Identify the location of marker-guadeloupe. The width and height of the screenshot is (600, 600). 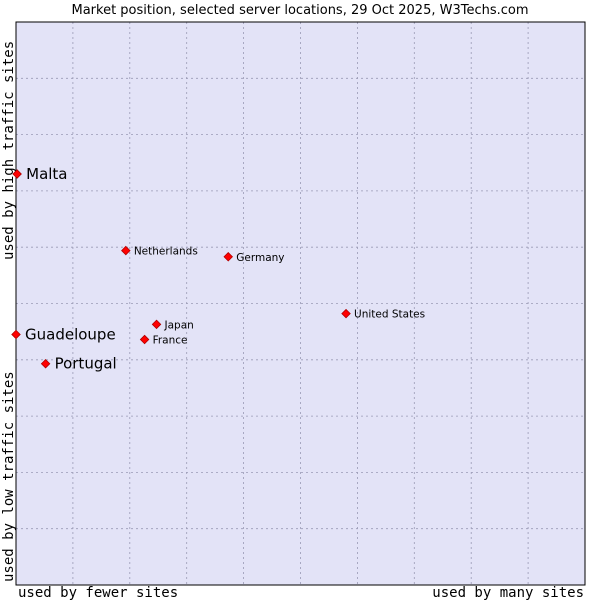
(16, 334).